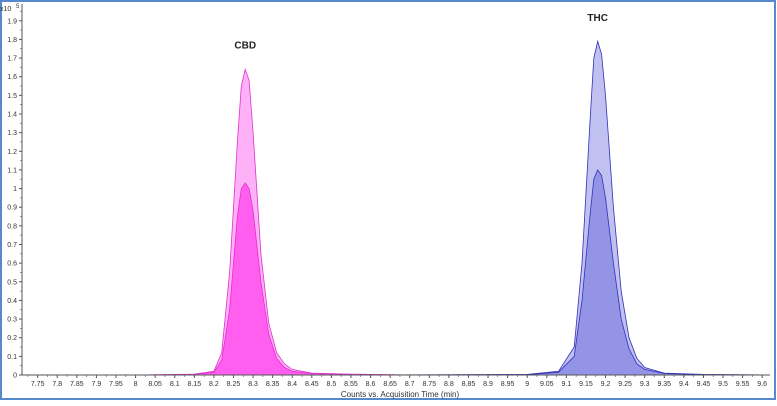  What do you see at coordinates (12, 357) in the screenshot?
I see `y-tick-label: 0.1` at bounding box center [12, 357].